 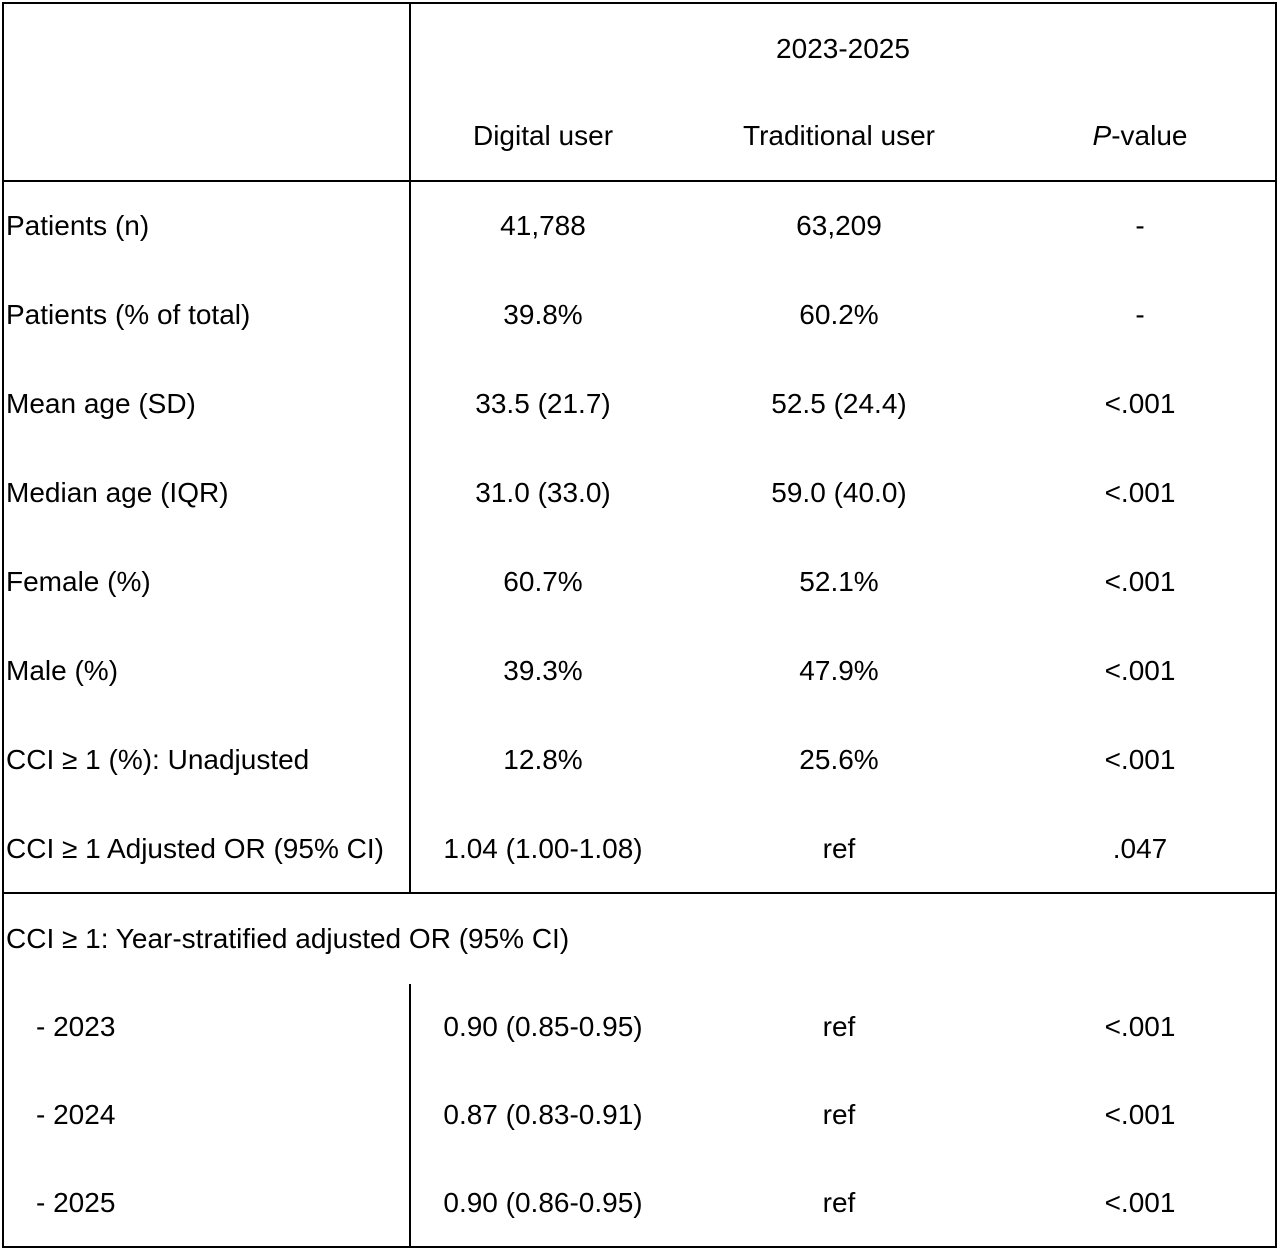 What do you see at coordinates (410, 448) in the screenshot?
I see `label-column-divider-top` at bounding box center [410, 448].